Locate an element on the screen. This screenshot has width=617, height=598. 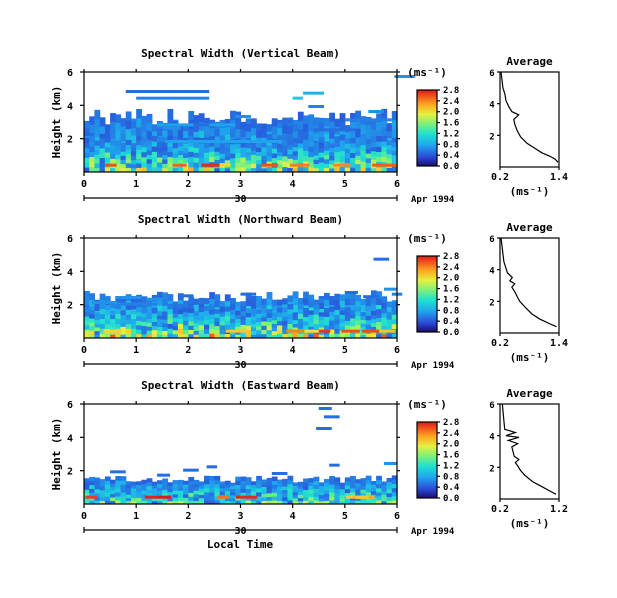
colorbar-tick-label: 1.6 is located at coordinates (451, 456).